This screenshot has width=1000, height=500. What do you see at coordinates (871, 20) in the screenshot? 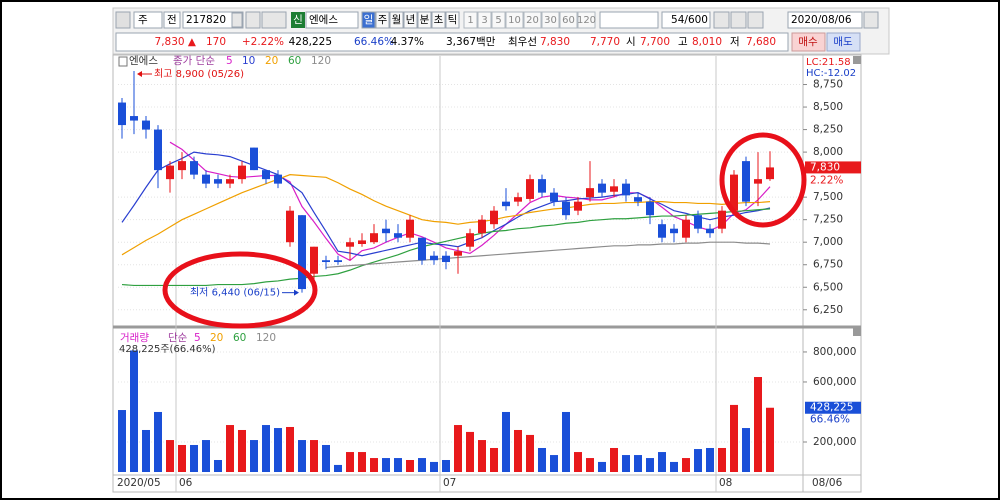
I see `calendar-button` at bounding box center [871, 20].